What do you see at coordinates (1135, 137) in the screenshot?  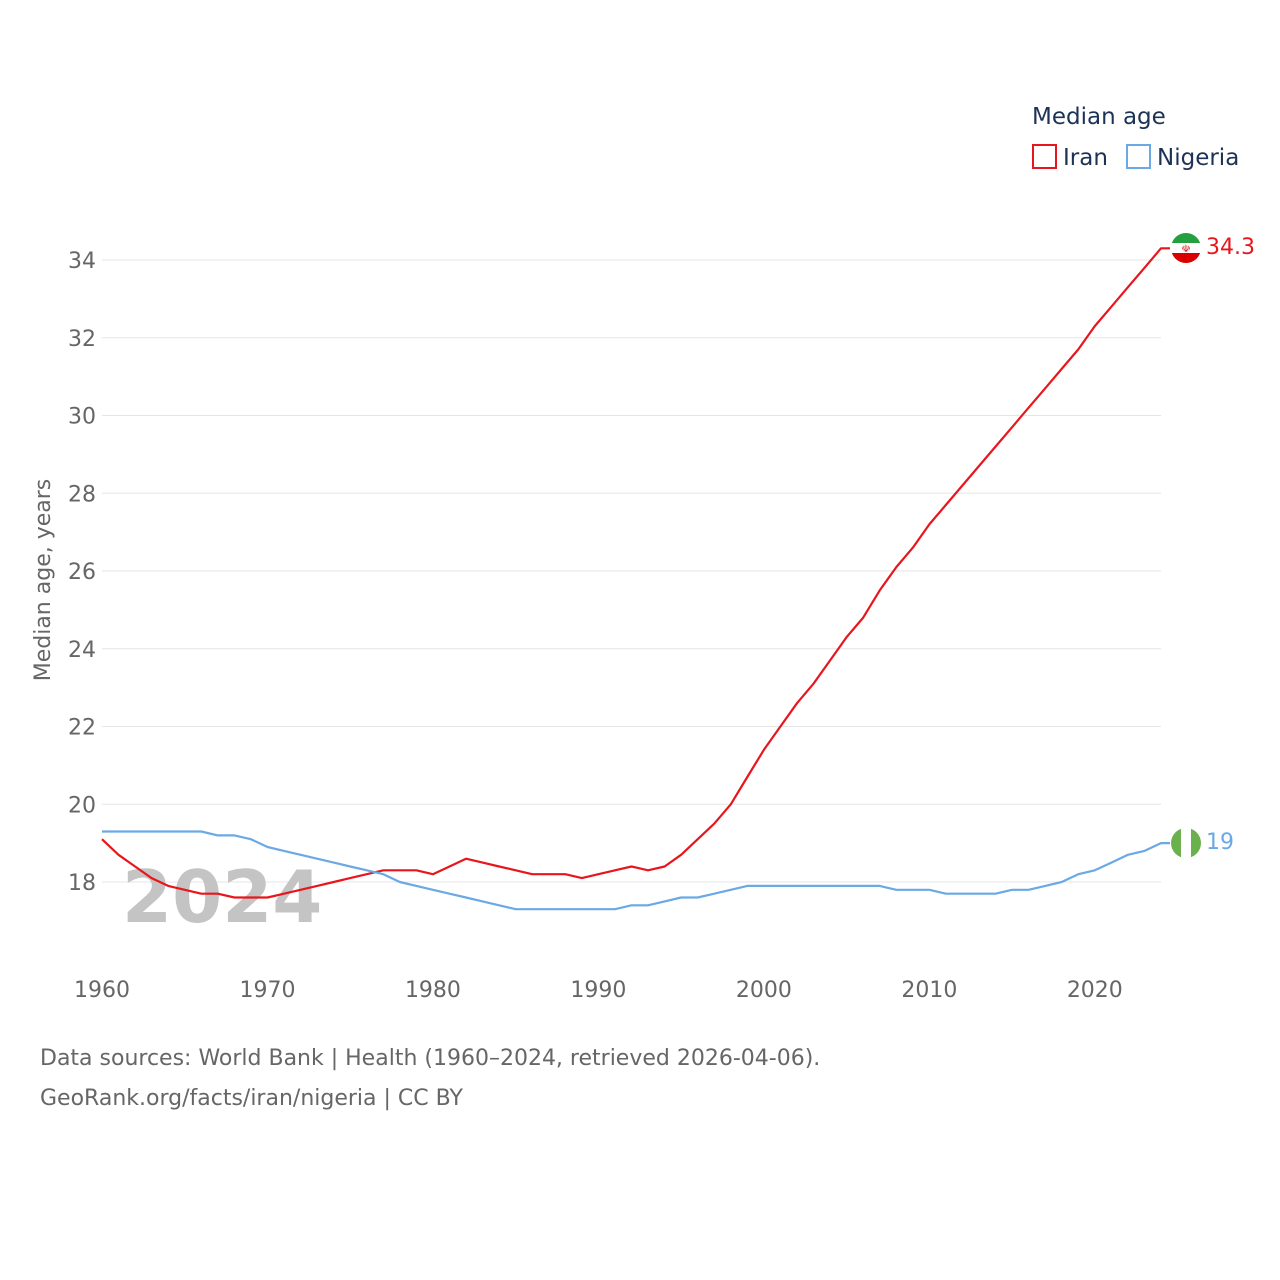 I see `legend: Median age Iran Nigeria` at bounding box center [1135, 137].